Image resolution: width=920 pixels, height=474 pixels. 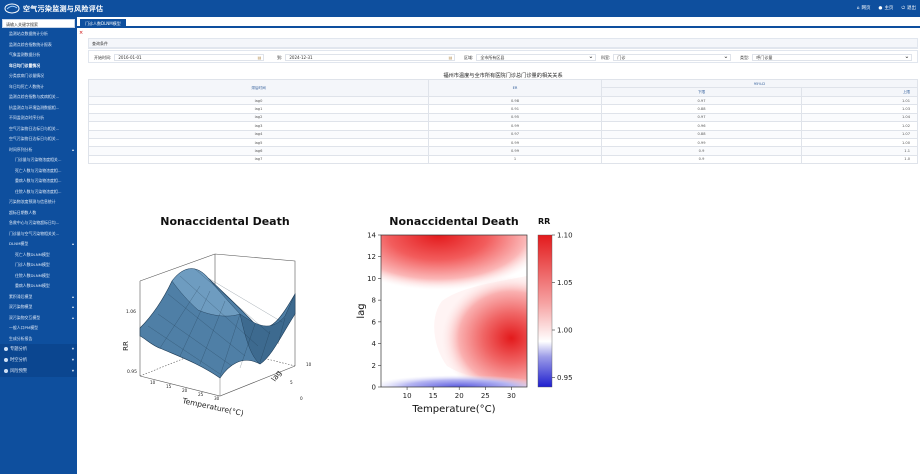 I want to click on sidebar-item: 累积滞后模型 ▴, so click(x=38, y=297).